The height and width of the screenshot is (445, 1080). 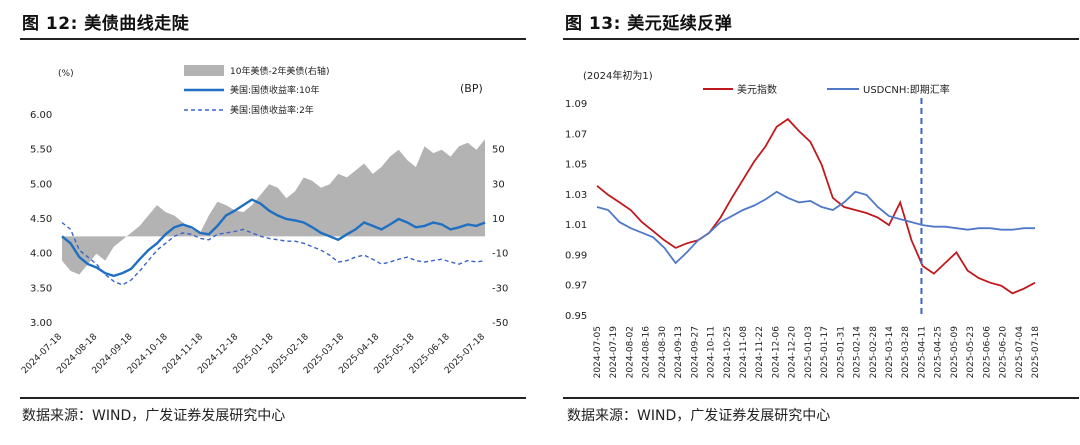 What do you see at coordinates (272, 110) in the screenshot?
I see `legend-label-2y: 美国:国债收益率:2年` at bounding box center [272, 110].